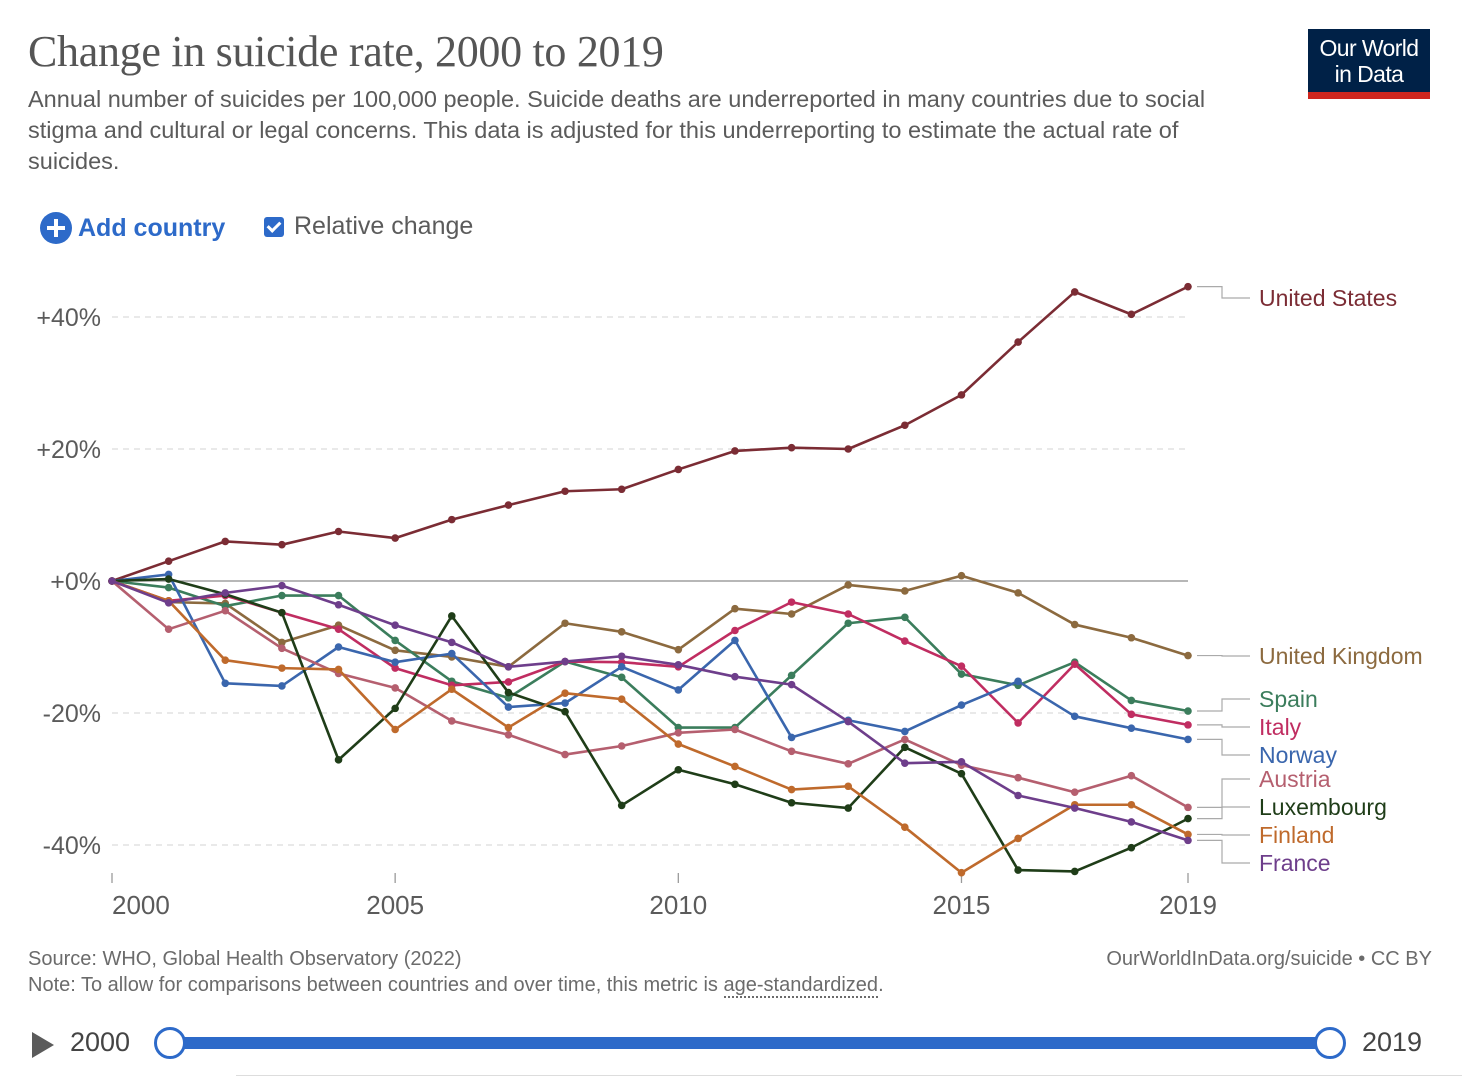 The width and height of the screenshot is (1462, 1078). Describe the element at coordinates (1269, 959) in the screenshot. I see `credit-link: OurWorldInData.org/suicide • CC BY` at that location.